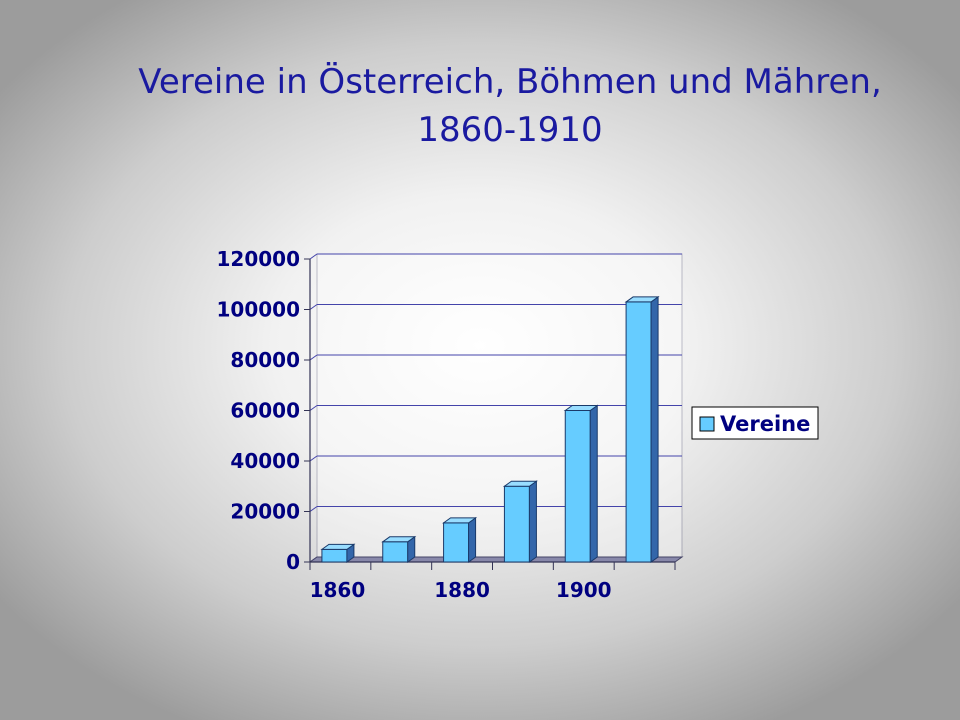 The width and height of the screenshot is (960, 720). I want to click on y-tick-label-40000: 40000, so click(265, 461).